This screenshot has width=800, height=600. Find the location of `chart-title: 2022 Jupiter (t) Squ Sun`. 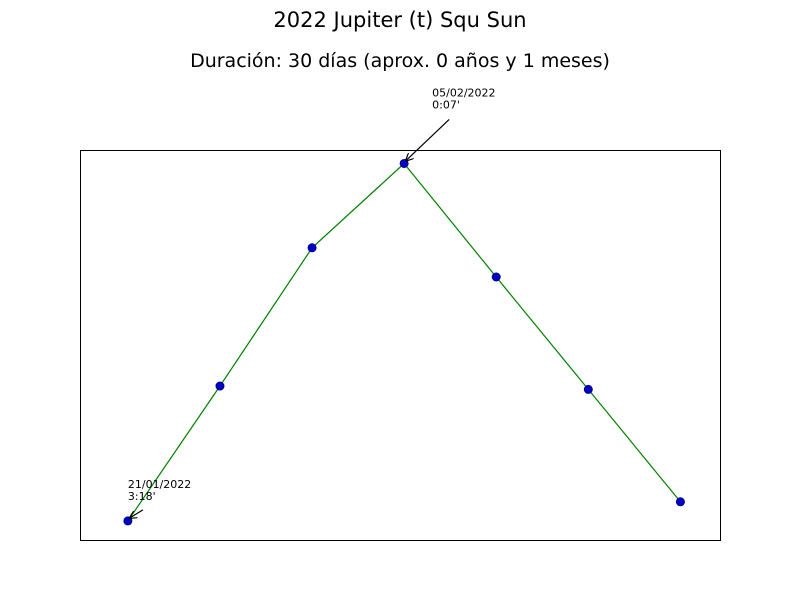

chart-title: 2022 Jupiter (t) Squ Sun is located at coordinates (400, 20).